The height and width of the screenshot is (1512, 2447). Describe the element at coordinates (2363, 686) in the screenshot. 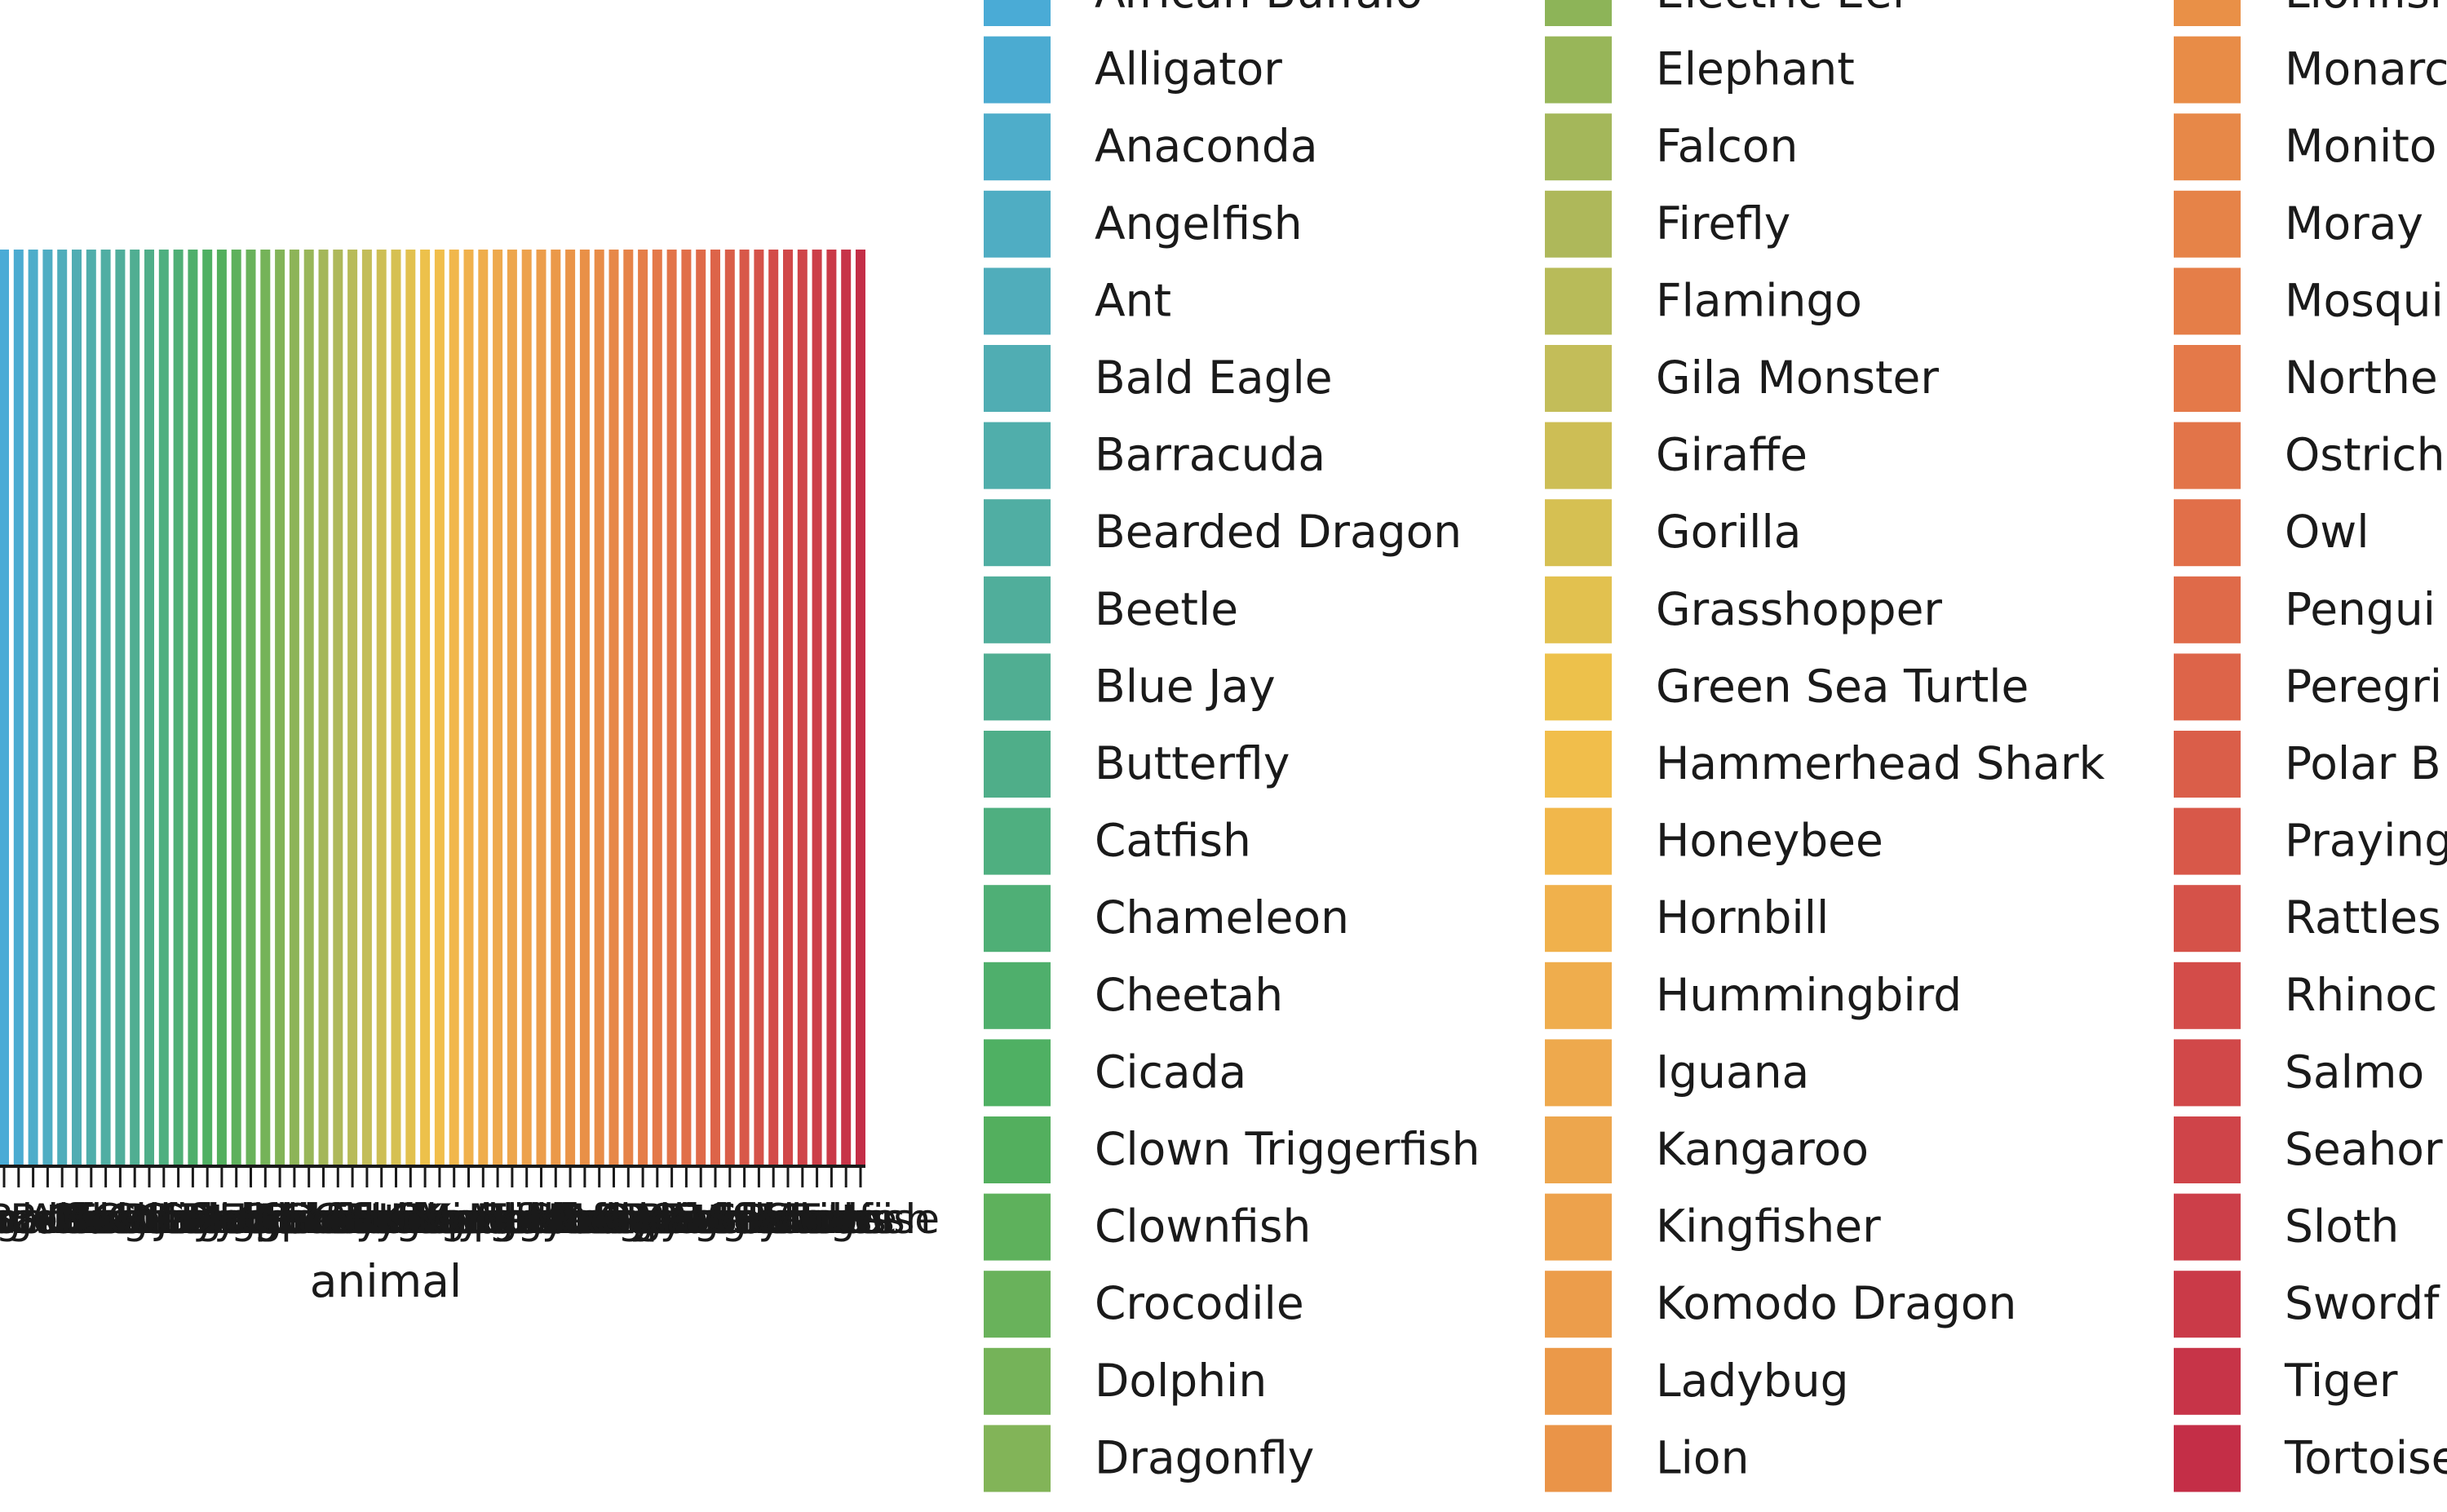

I see `legend-label: Peregri` at that location.